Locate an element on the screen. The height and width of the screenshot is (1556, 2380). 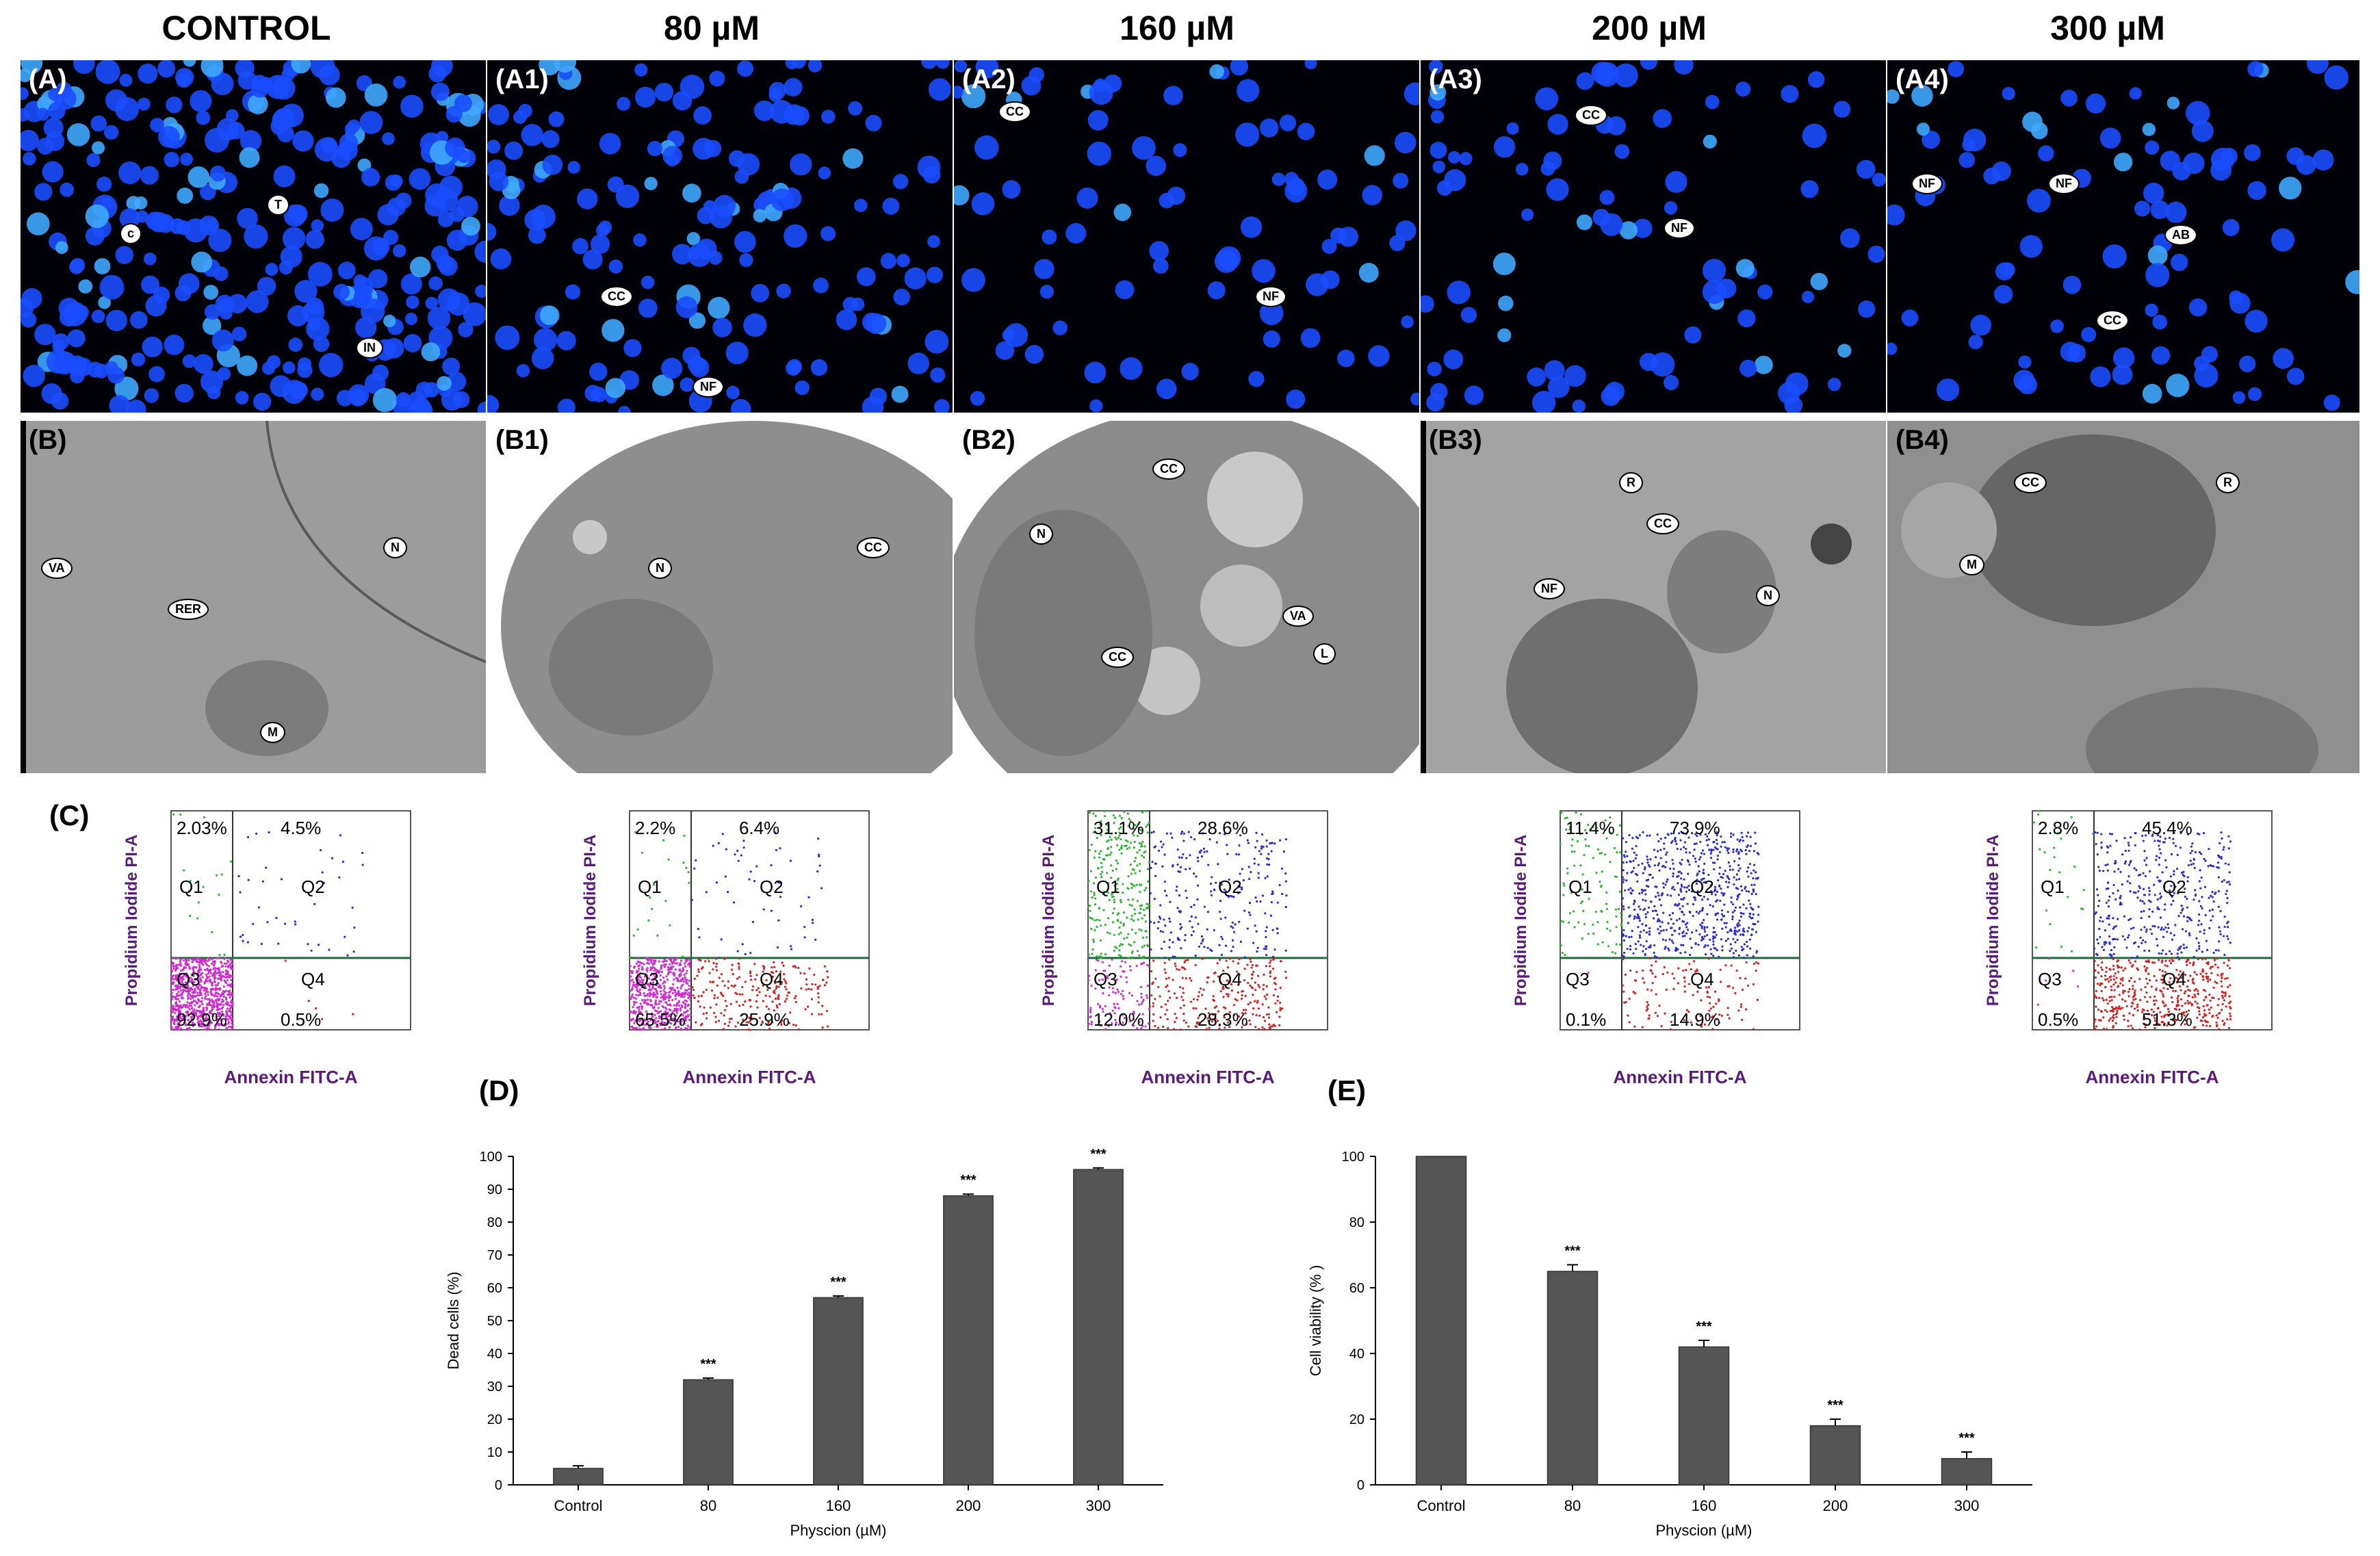
tem-texture is located at coordinates (253, 597).